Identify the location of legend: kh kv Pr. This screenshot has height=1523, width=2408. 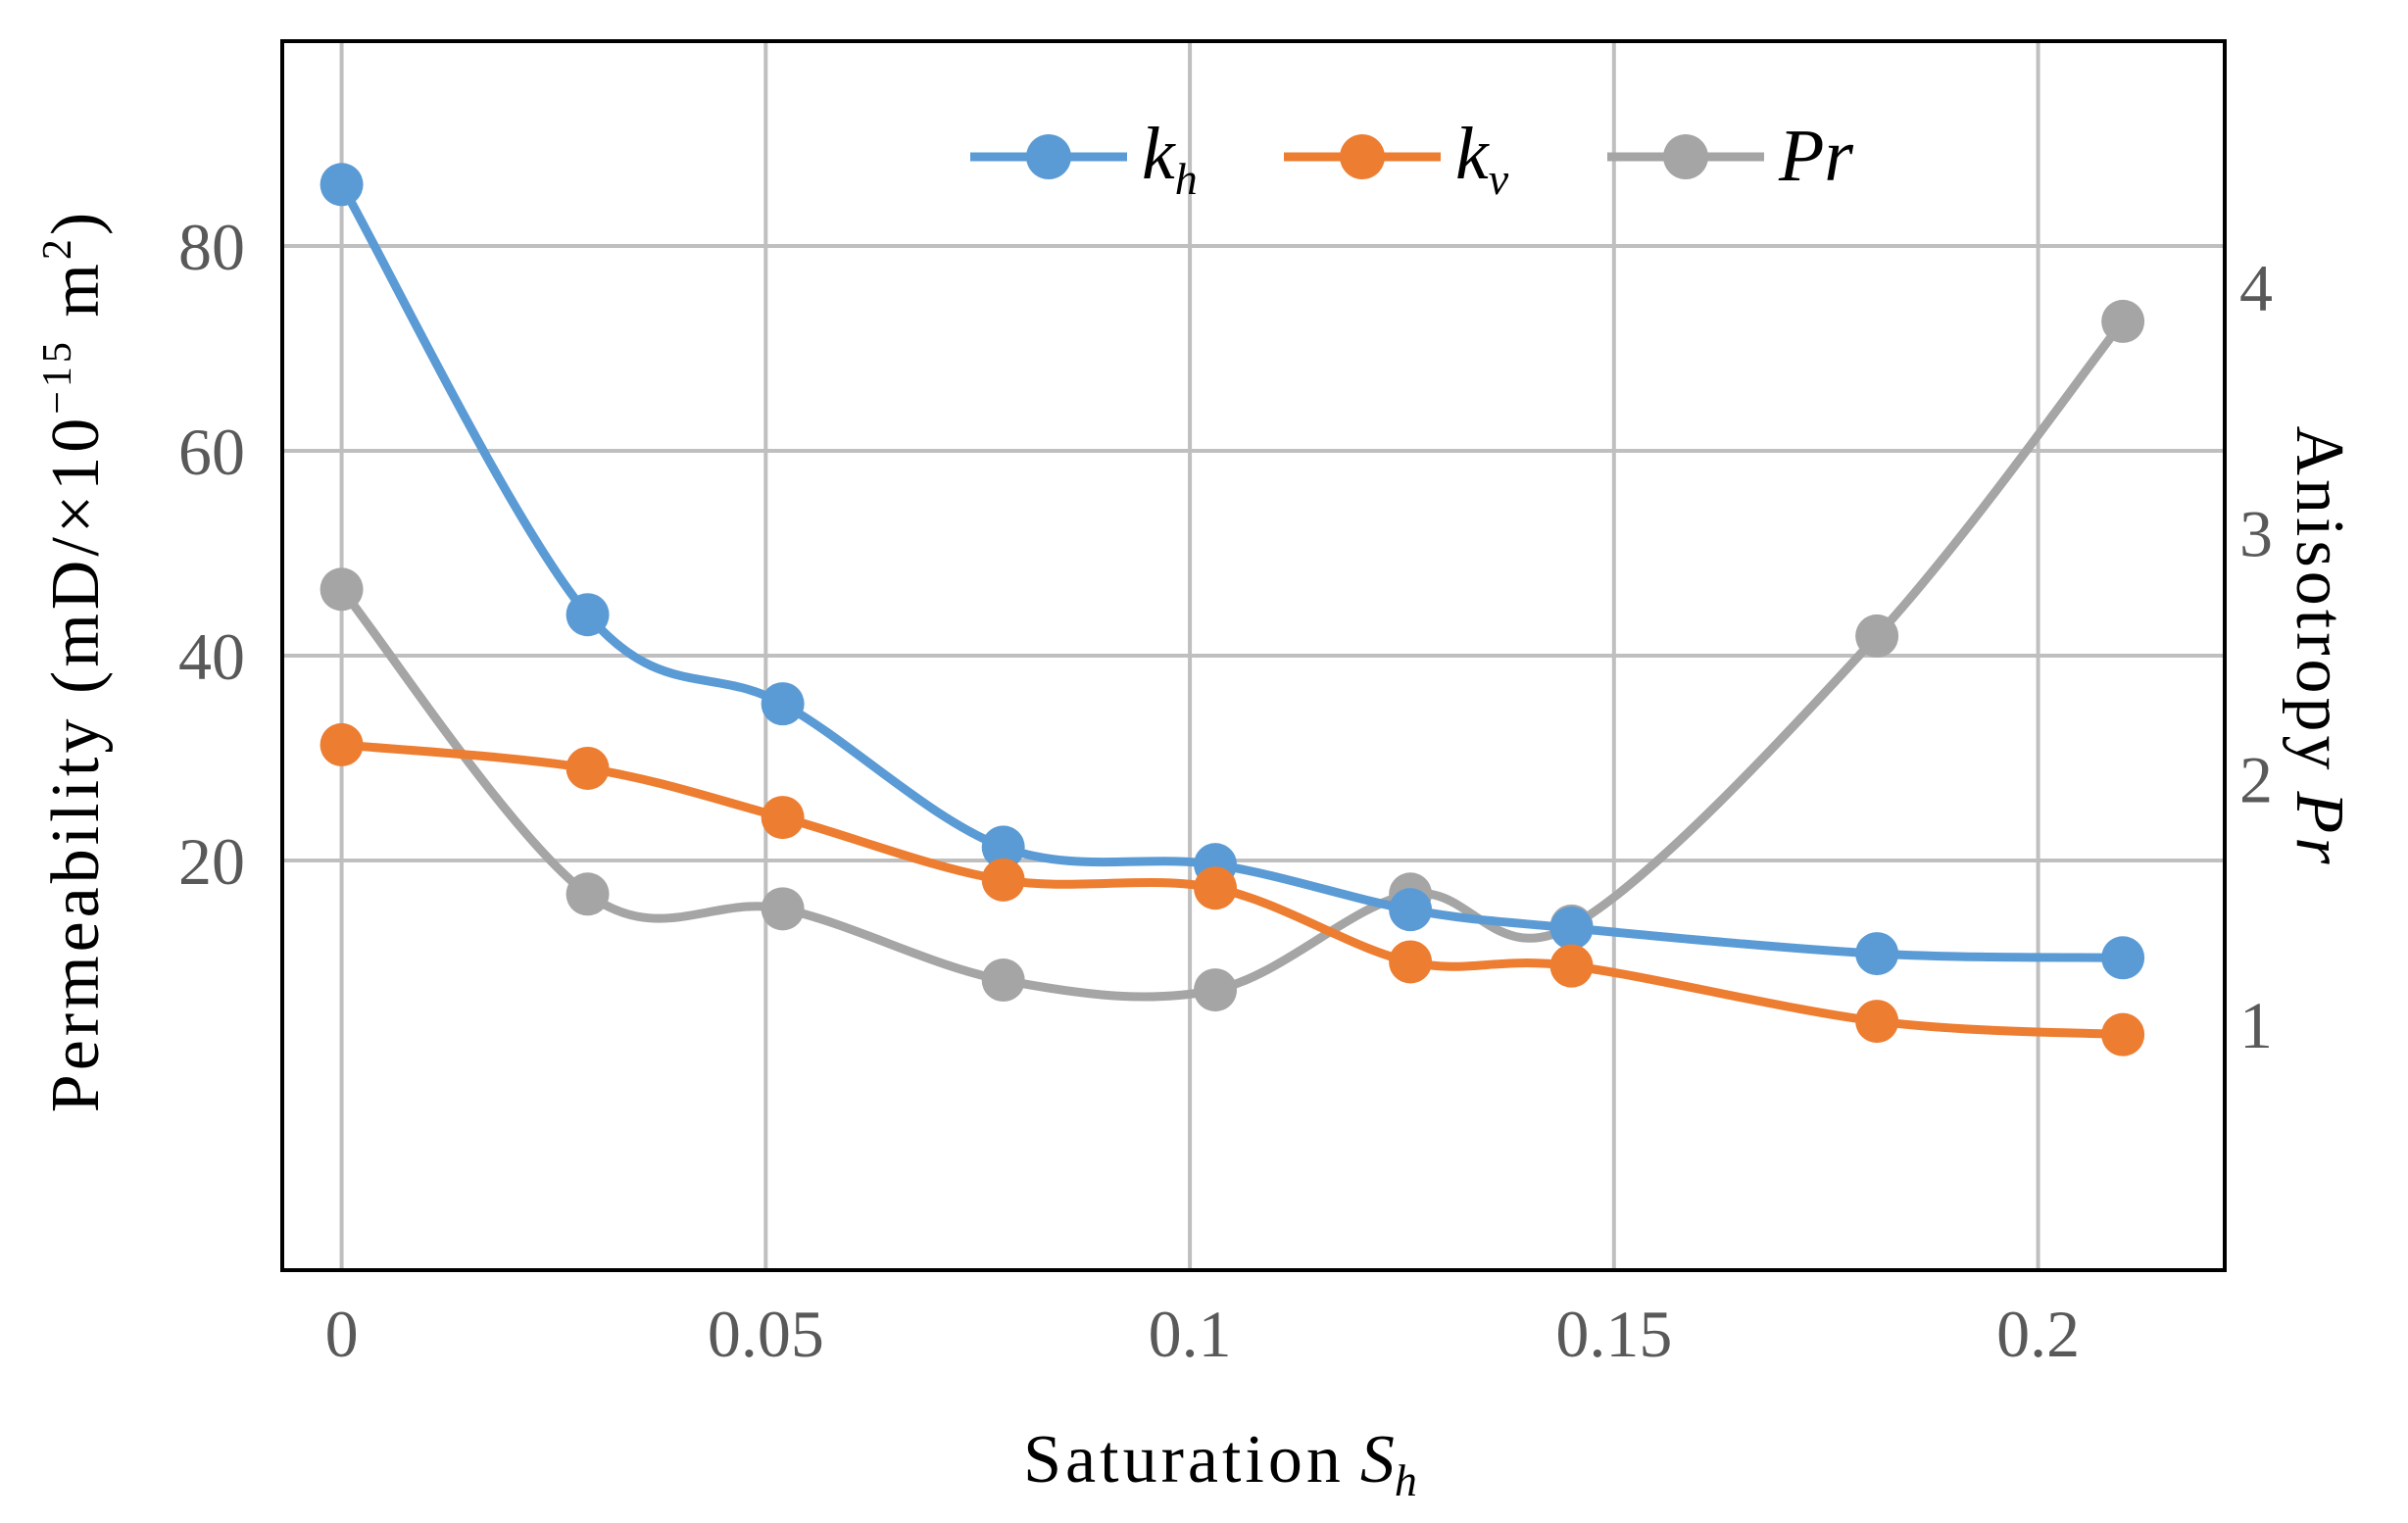
(1411, 158).